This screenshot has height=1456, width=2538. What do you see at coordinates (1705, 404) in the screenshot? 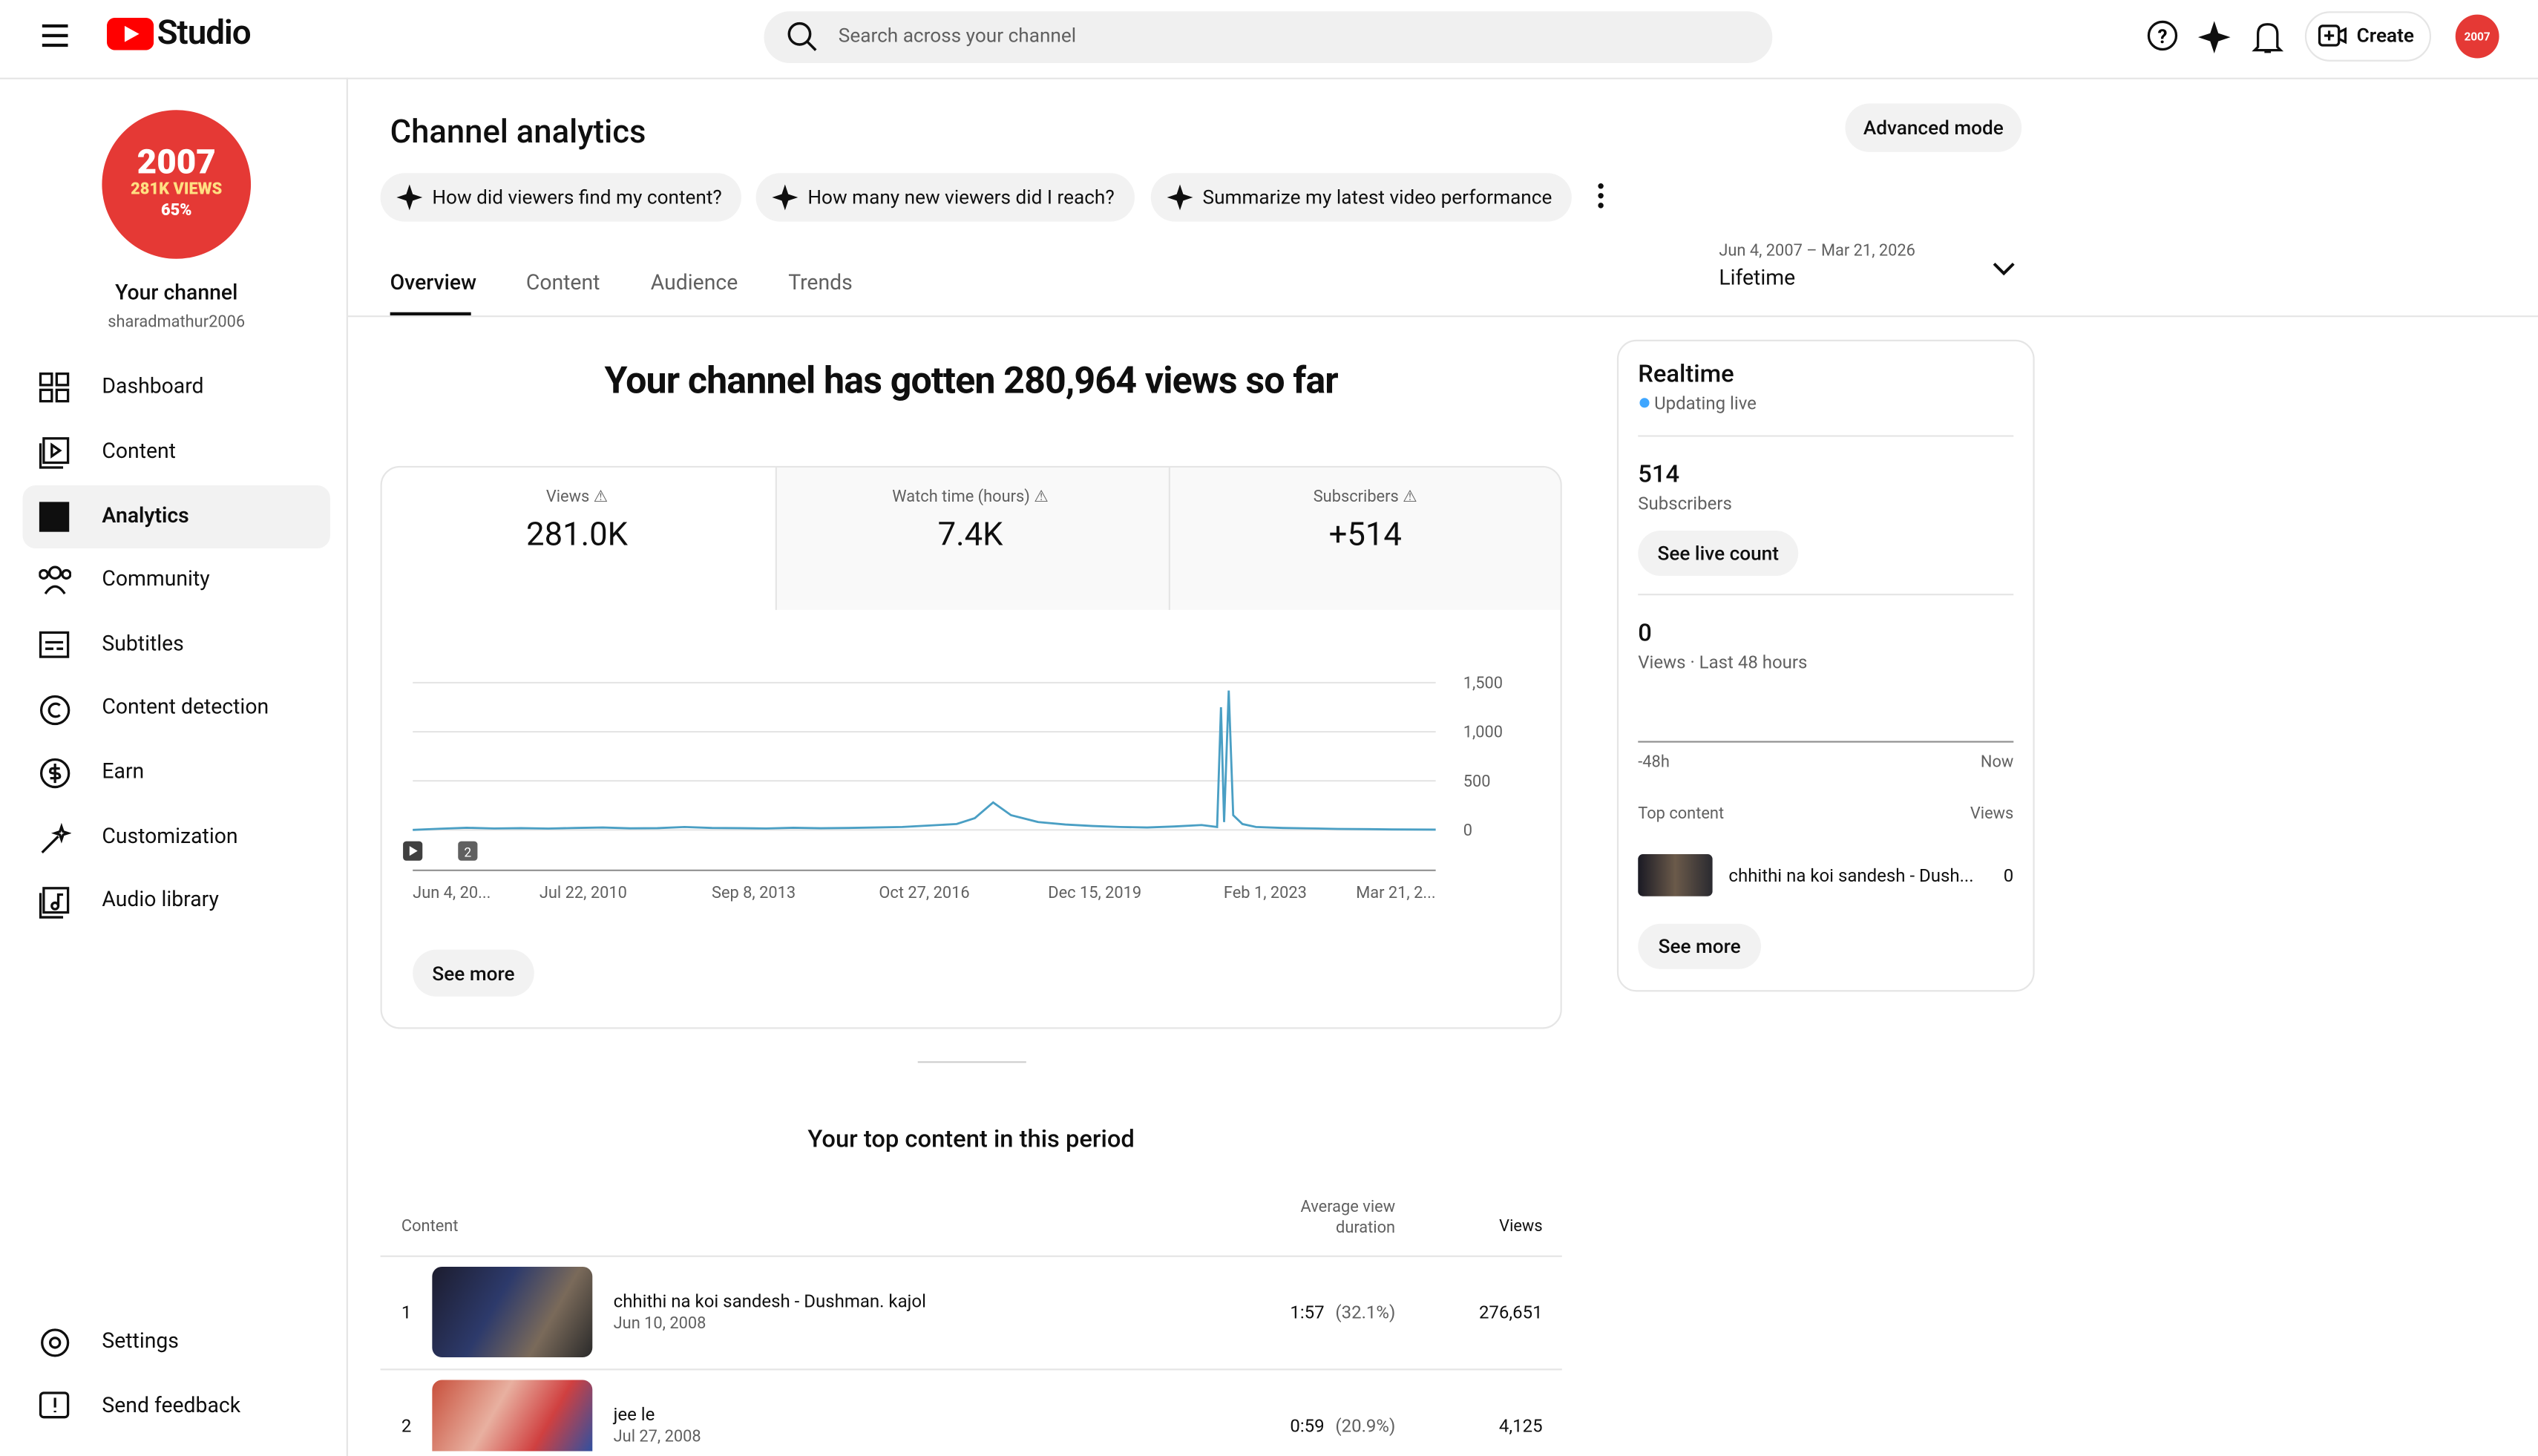
I see `realtime-status: Updating live` at bounding box center [1705, 404].